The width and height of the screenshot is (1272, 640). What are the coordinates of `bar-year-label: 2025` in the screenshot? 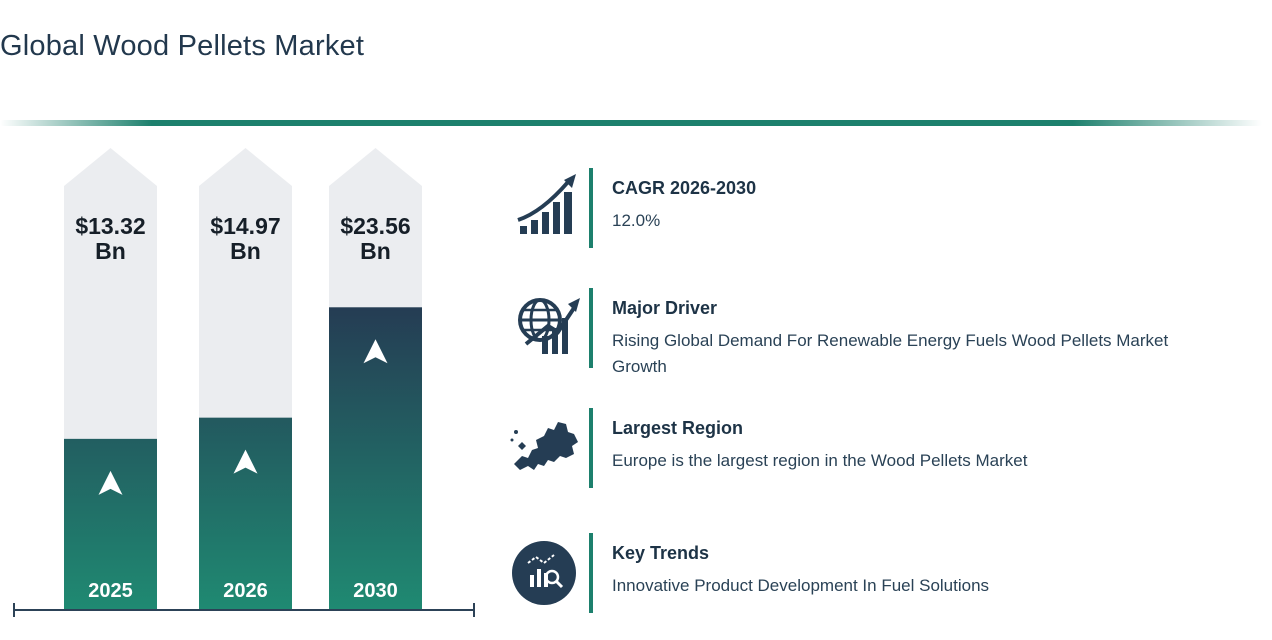 It's located at (110, 591).